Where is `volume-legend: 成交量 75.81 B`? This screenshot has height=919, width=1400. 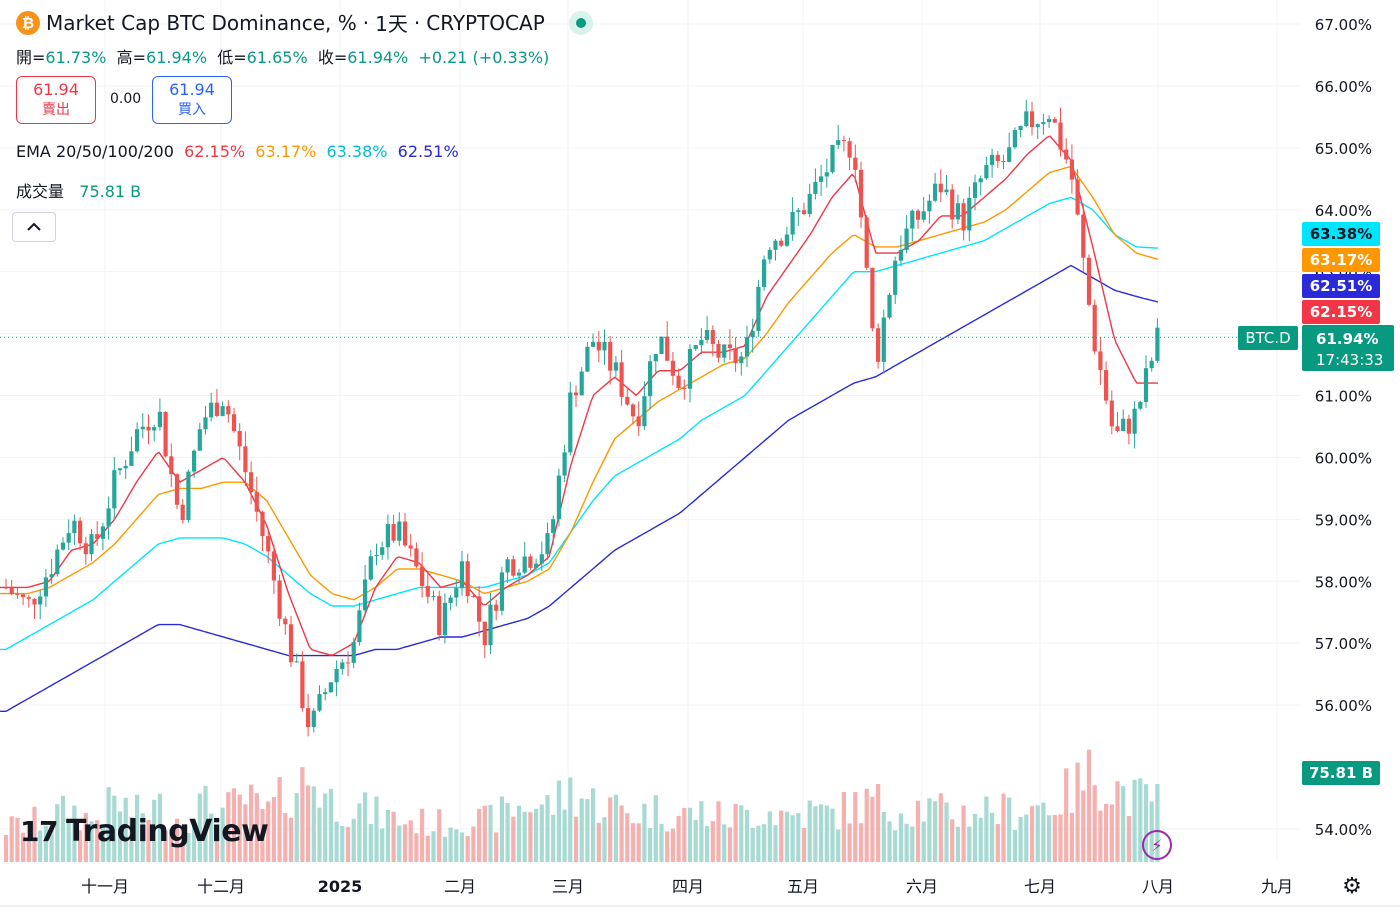
volume-legend: 成交量 75.81 B is located at coordinates (78, 190).